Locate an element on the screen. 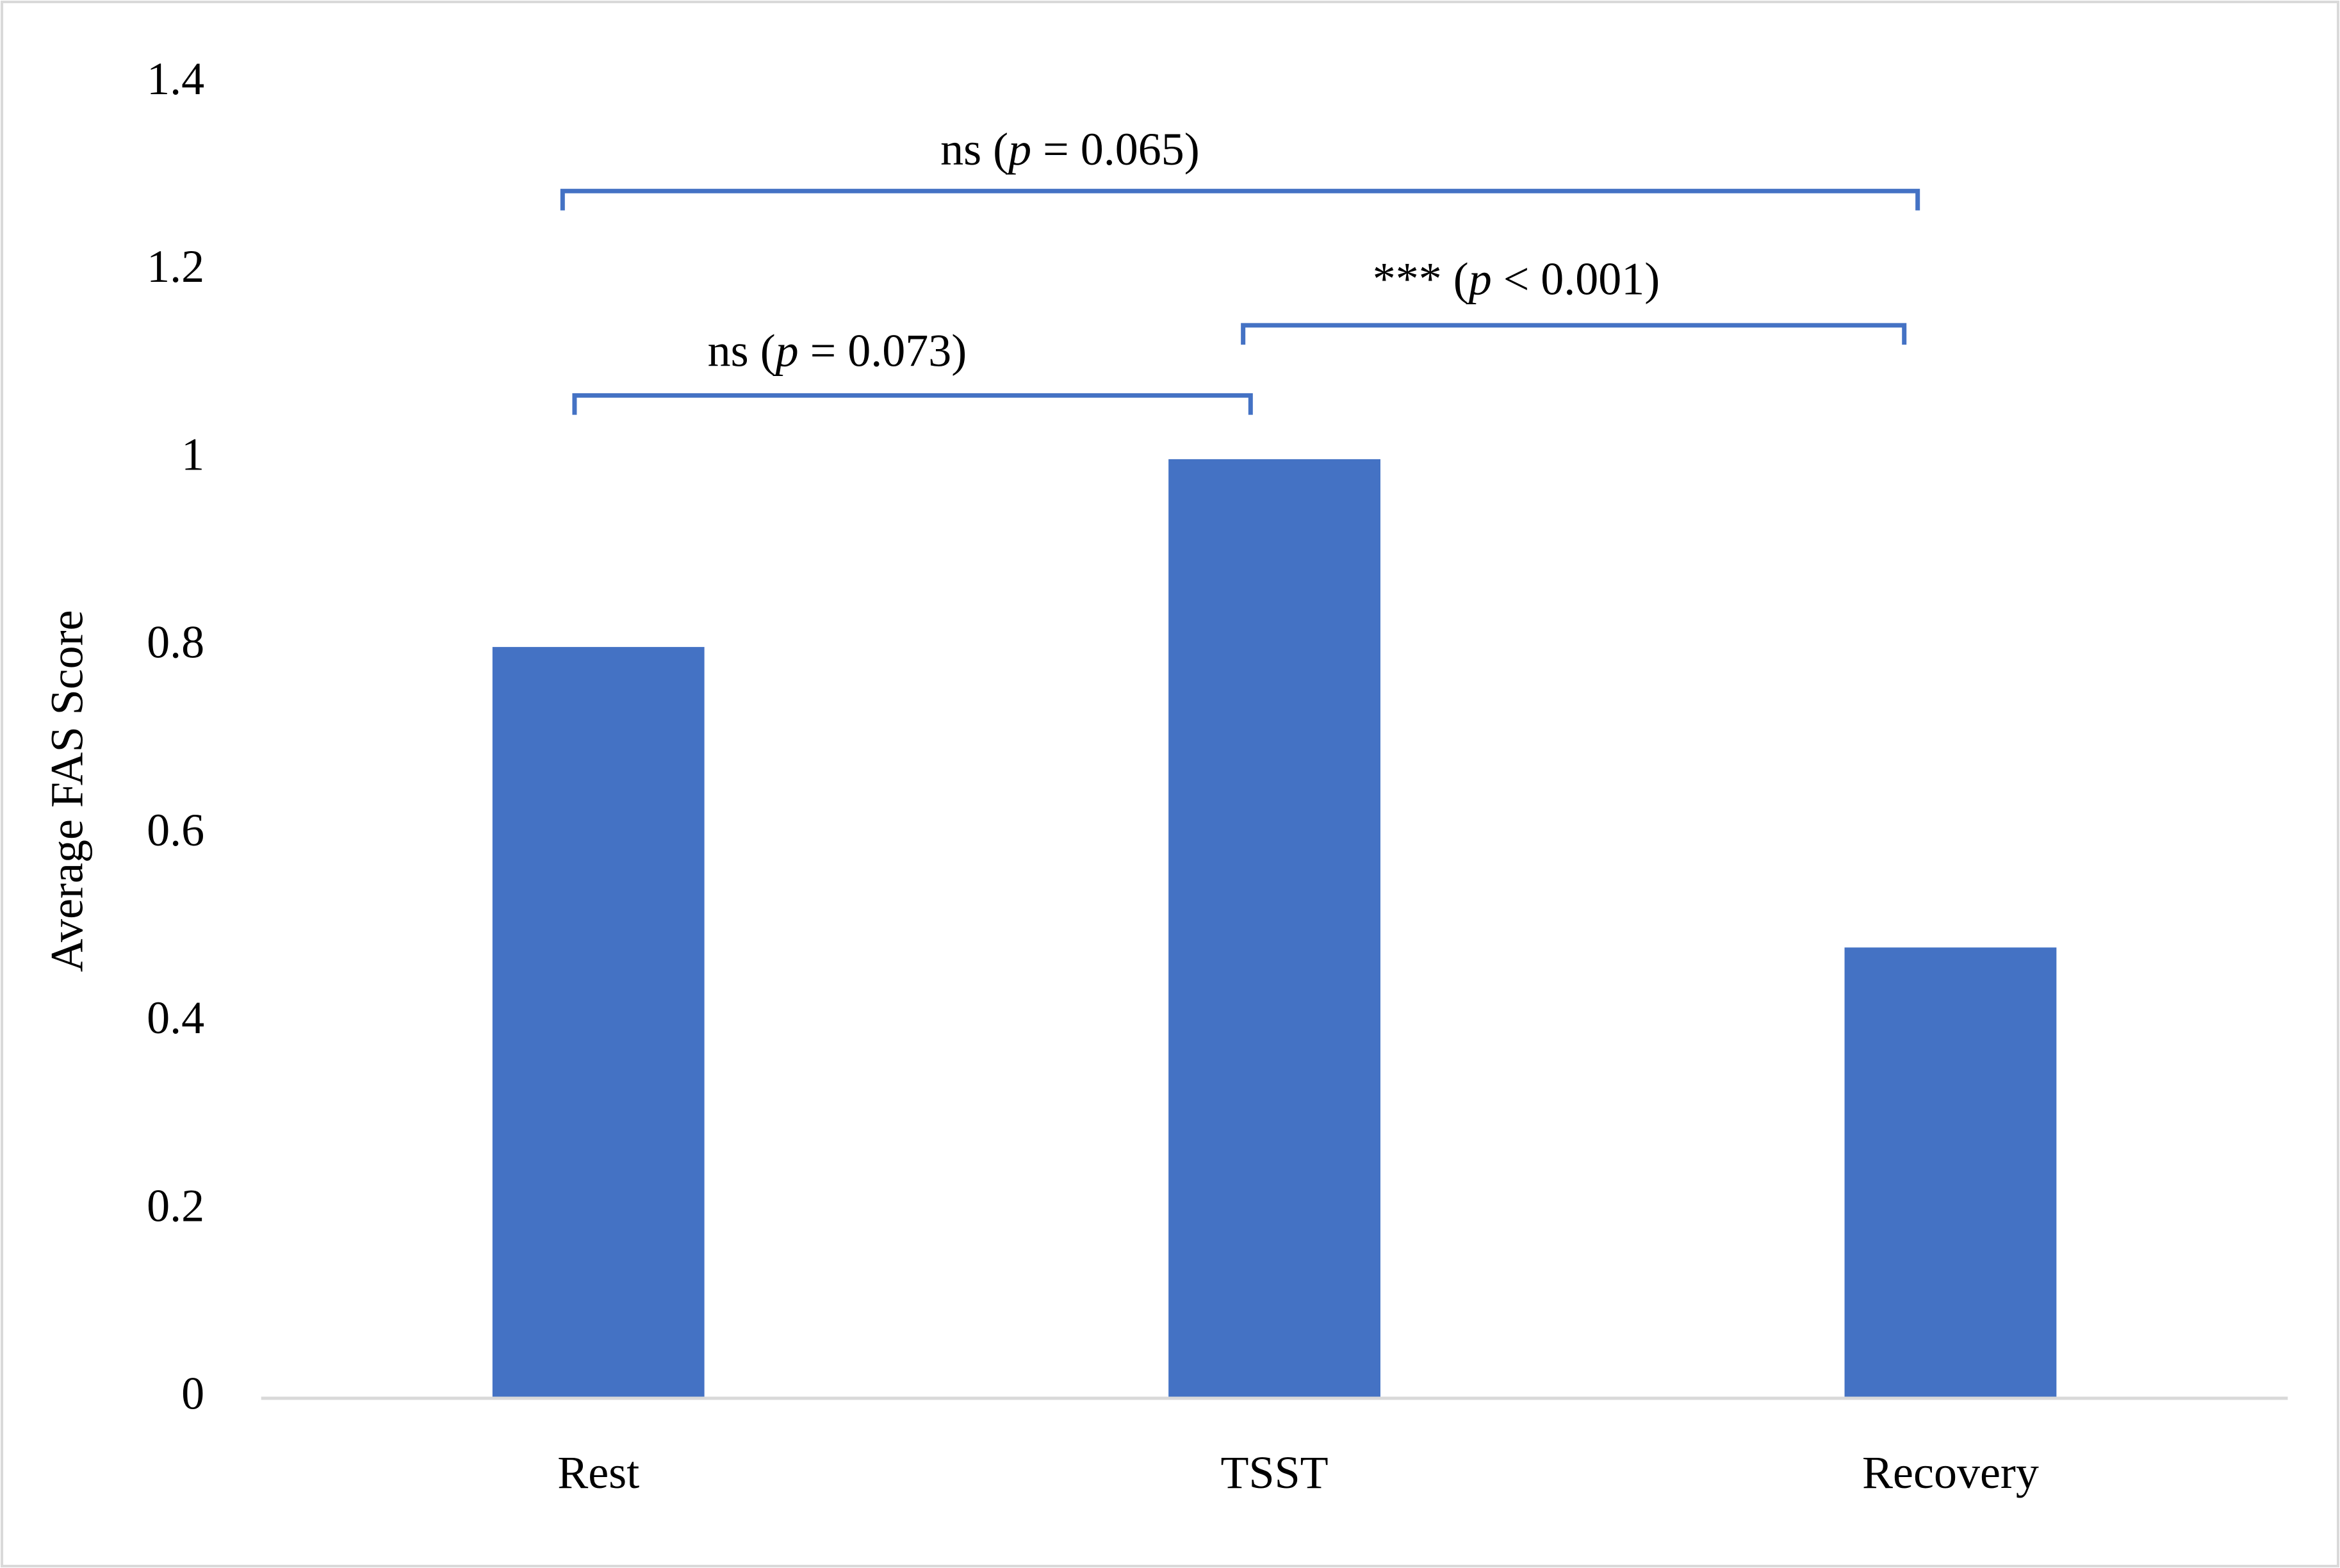 The width and height of the screenshot is (2340, 1568). y-tick-label: 1.2 is located at coordinates (176, 266).